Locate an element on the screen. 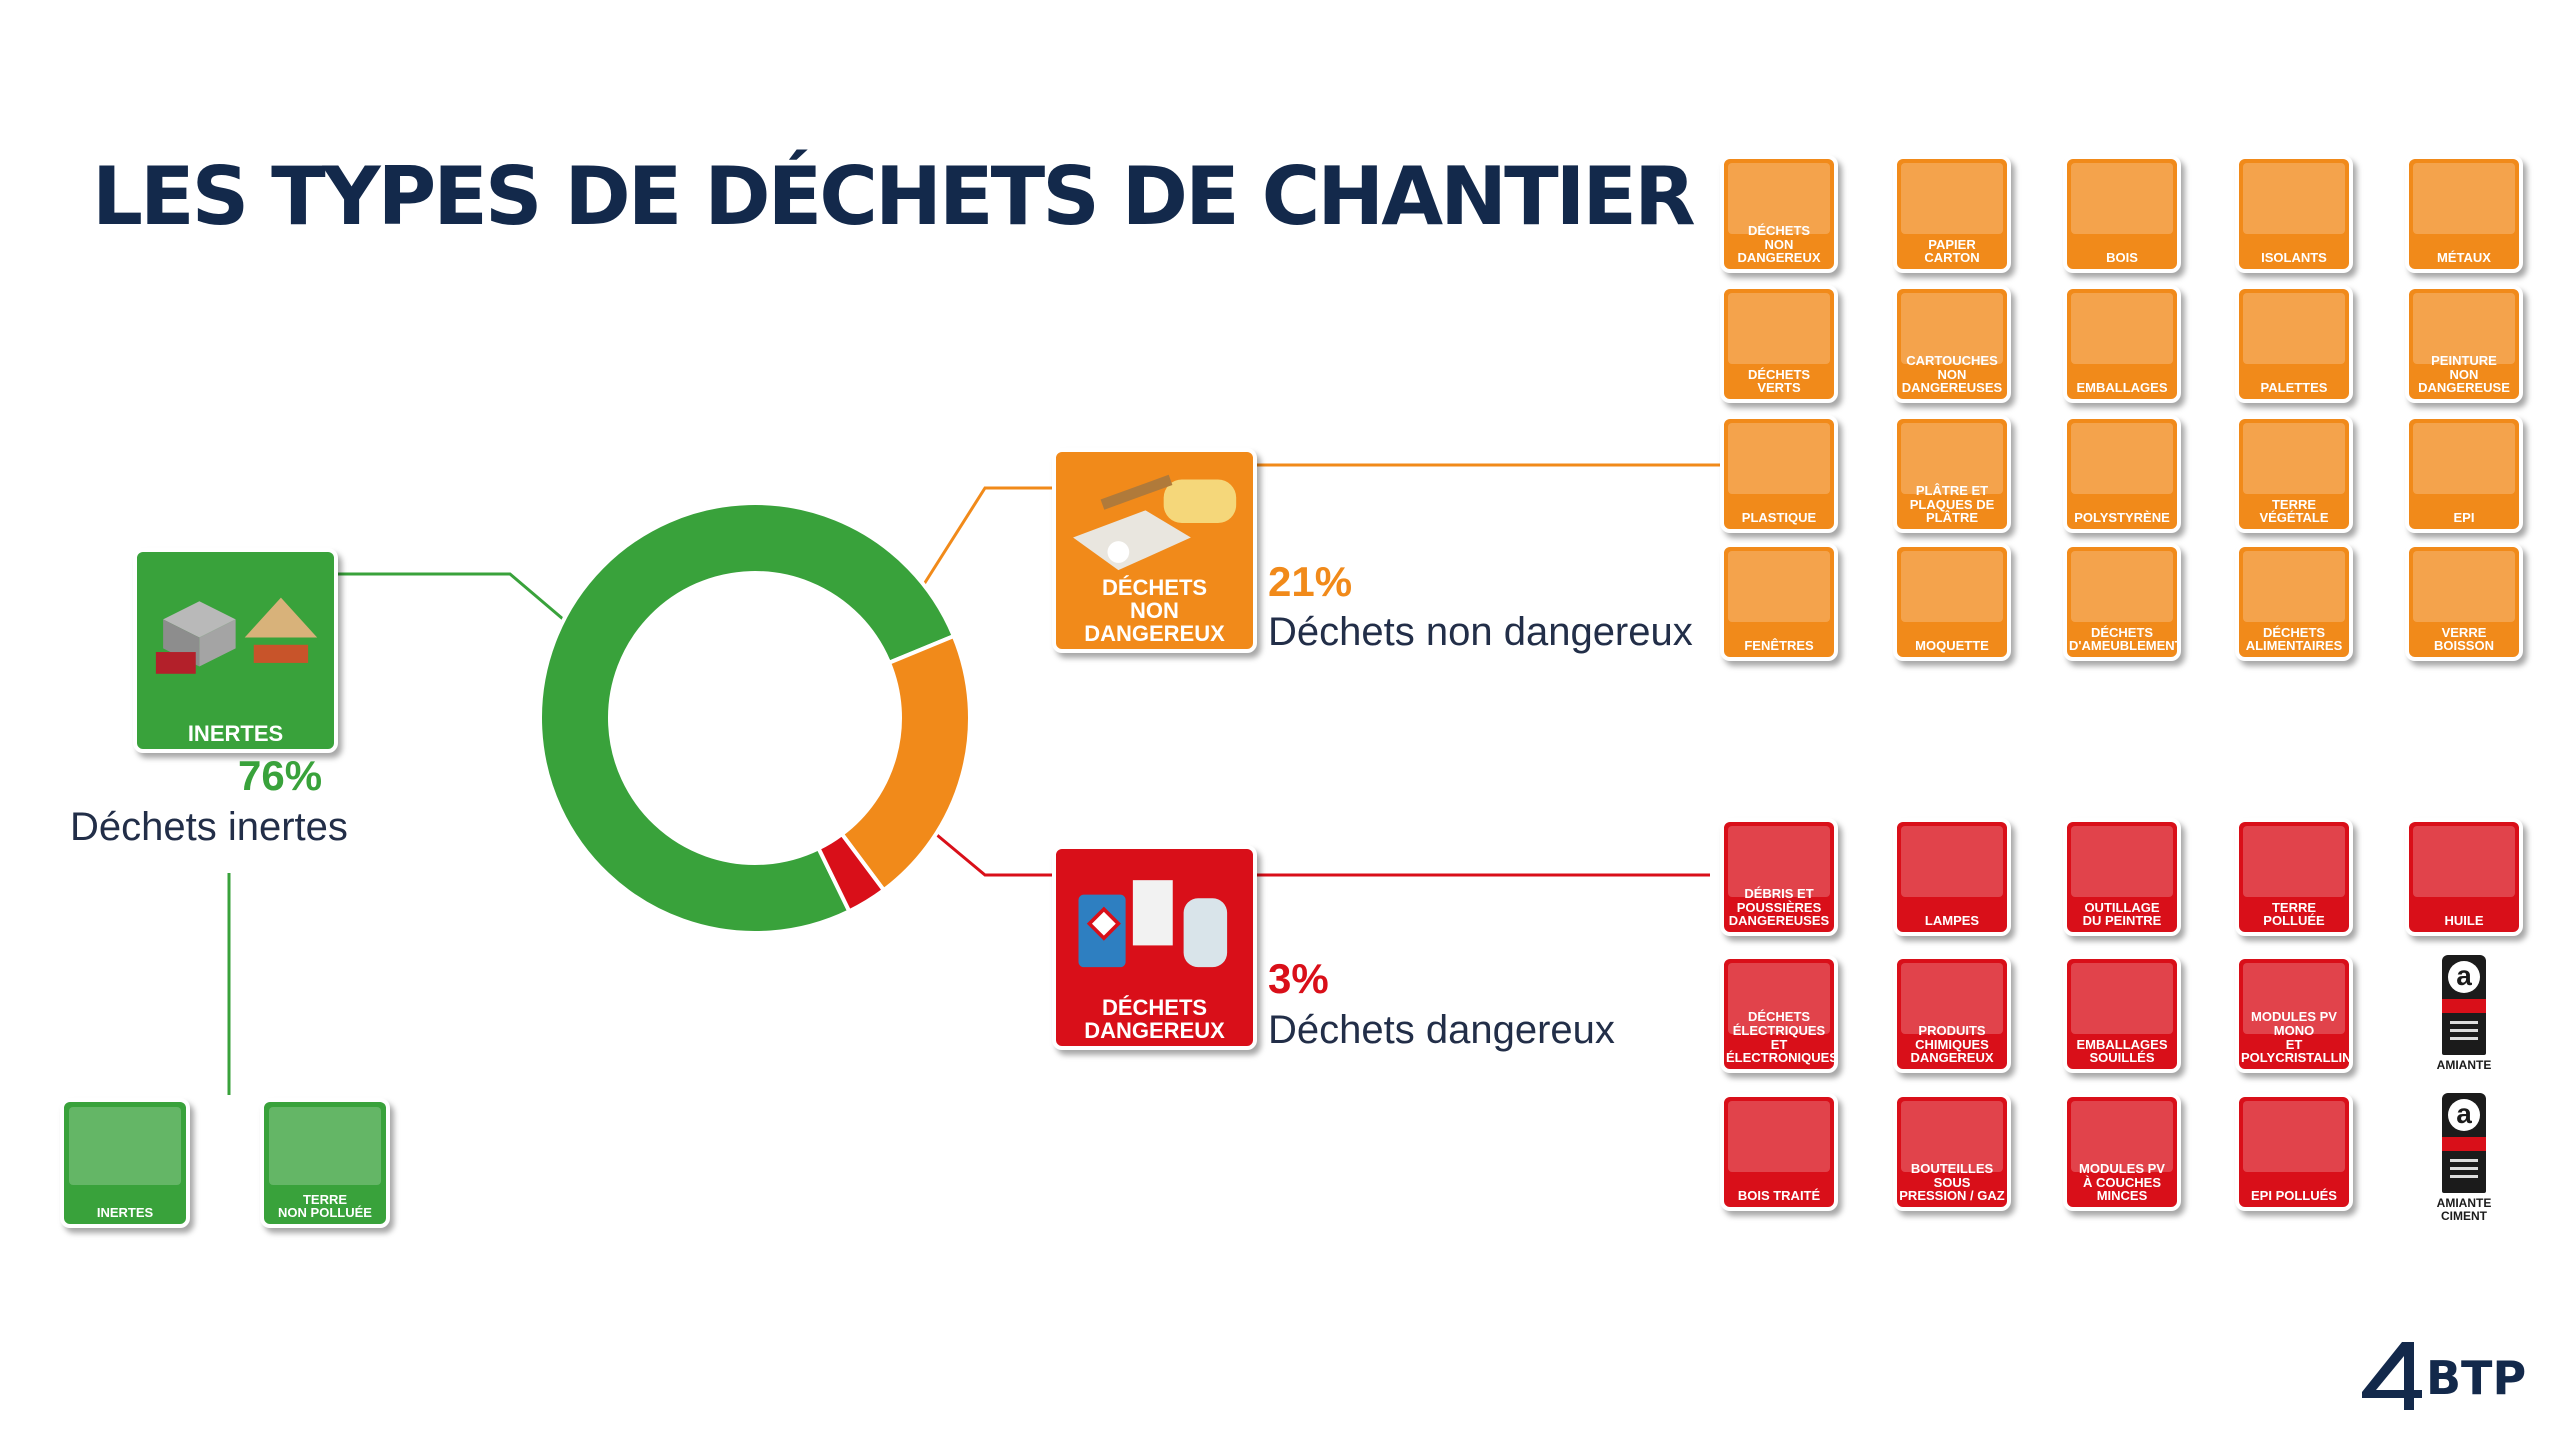  tile-label: INERTES is located at coordinates (125, 1213).